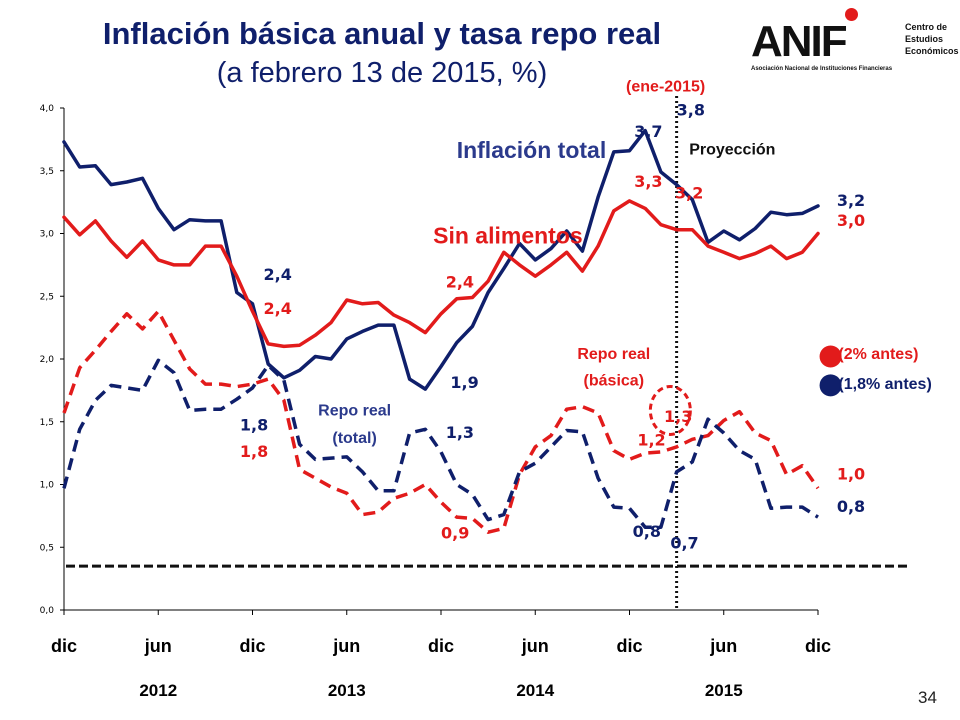 The image size is (960, 720). What do you see at coordinates (47, 360) in the screenshot?
I see `y-tick-label: 2,0` at bounding box center [47, 360].